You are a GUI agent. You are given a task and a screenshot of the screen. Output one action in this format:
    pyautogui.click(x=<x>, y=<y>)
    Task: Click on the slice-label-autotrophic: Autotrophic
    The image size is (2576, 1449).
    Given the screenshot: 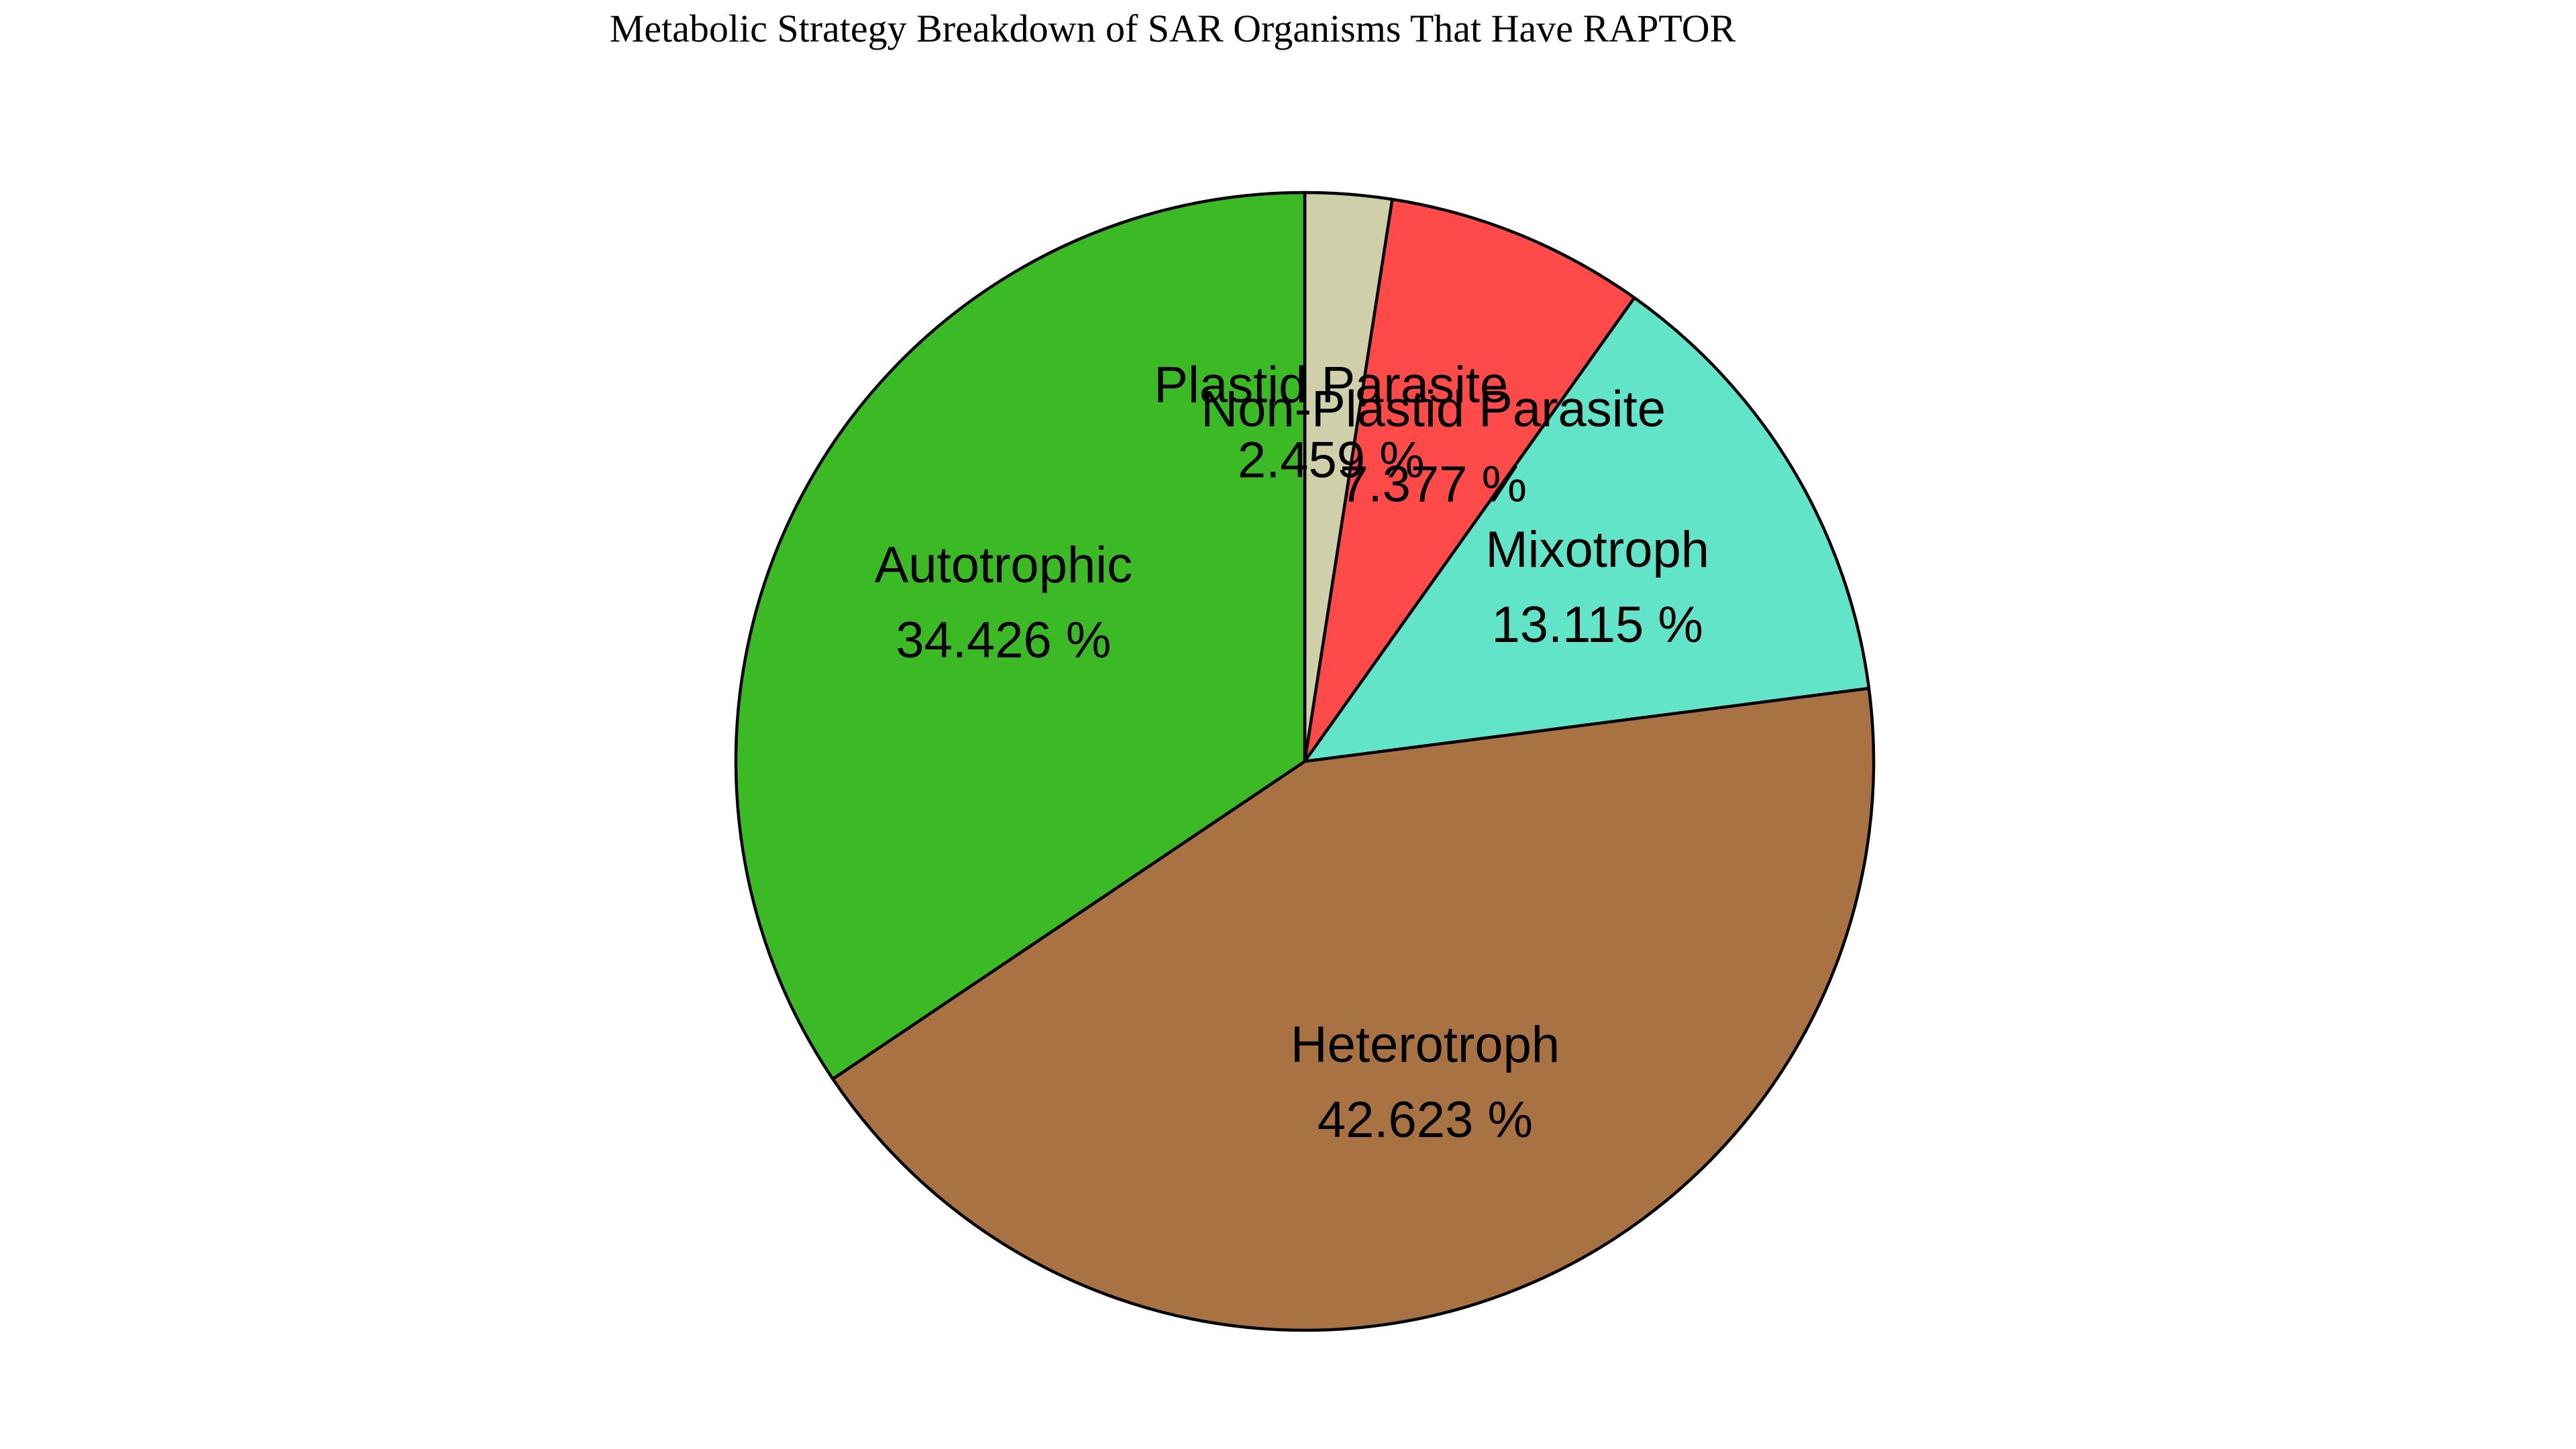 What is the action you would take?
    pyautogui.click(x=1003, y=565)
    